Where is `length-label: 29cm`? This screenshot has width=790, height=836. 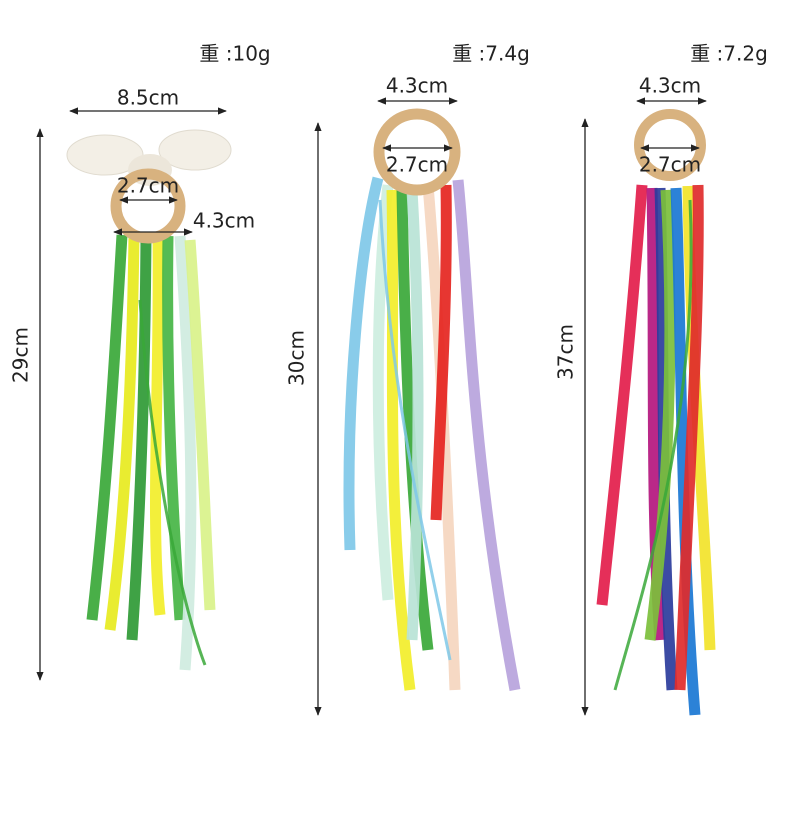 length-label: 29cm is located at coordinates (21, 355).